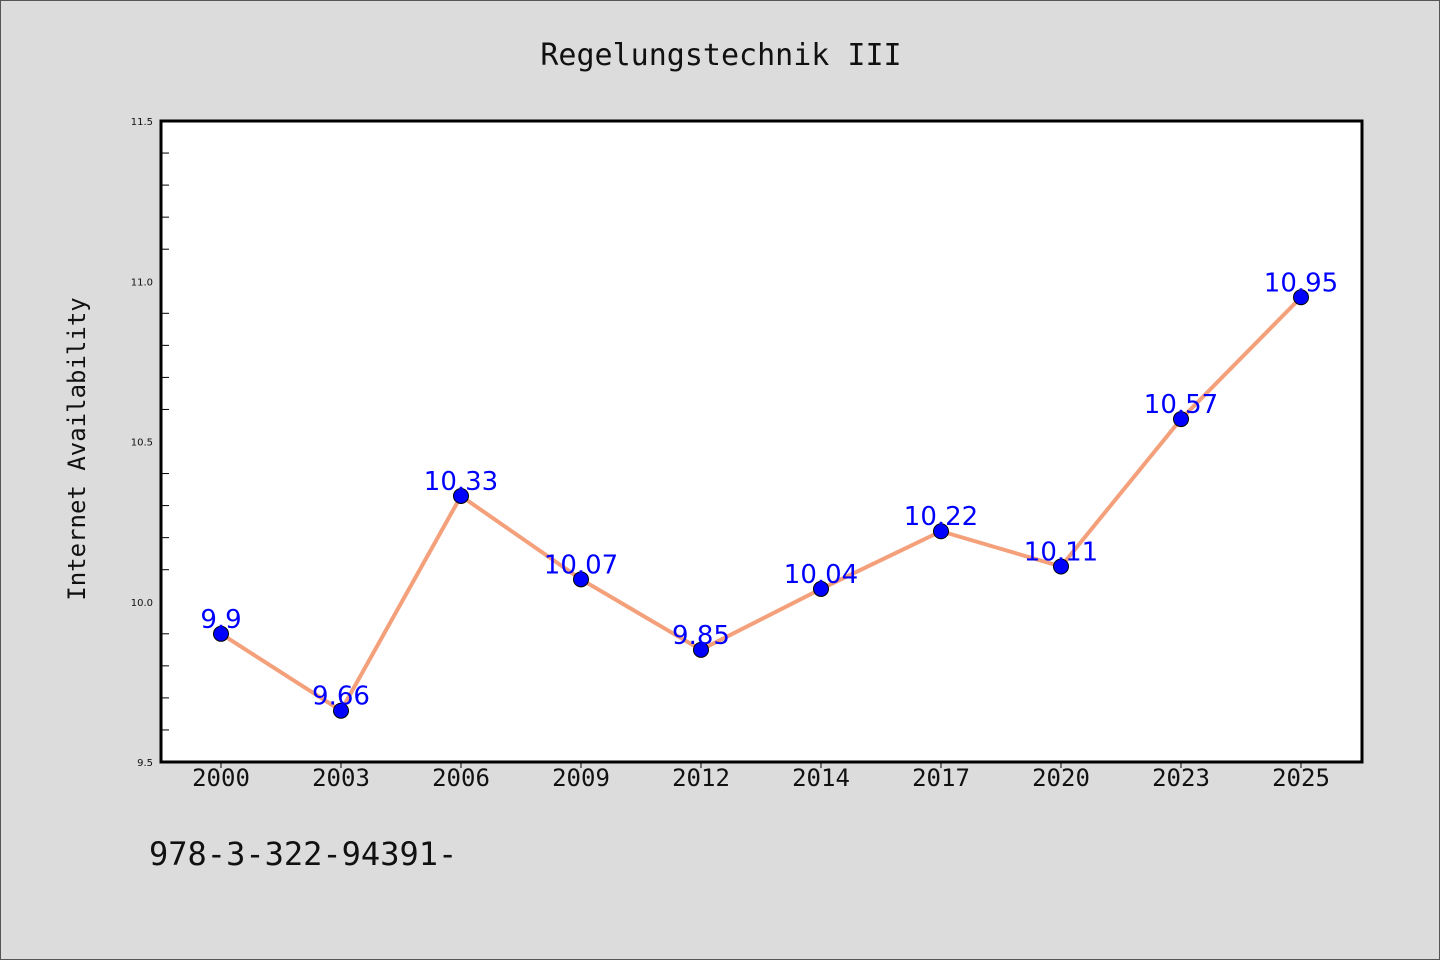  Describe the element at coordinates (341, 778) in the screenshot. I see `x-tick-label: 2003` at that location.